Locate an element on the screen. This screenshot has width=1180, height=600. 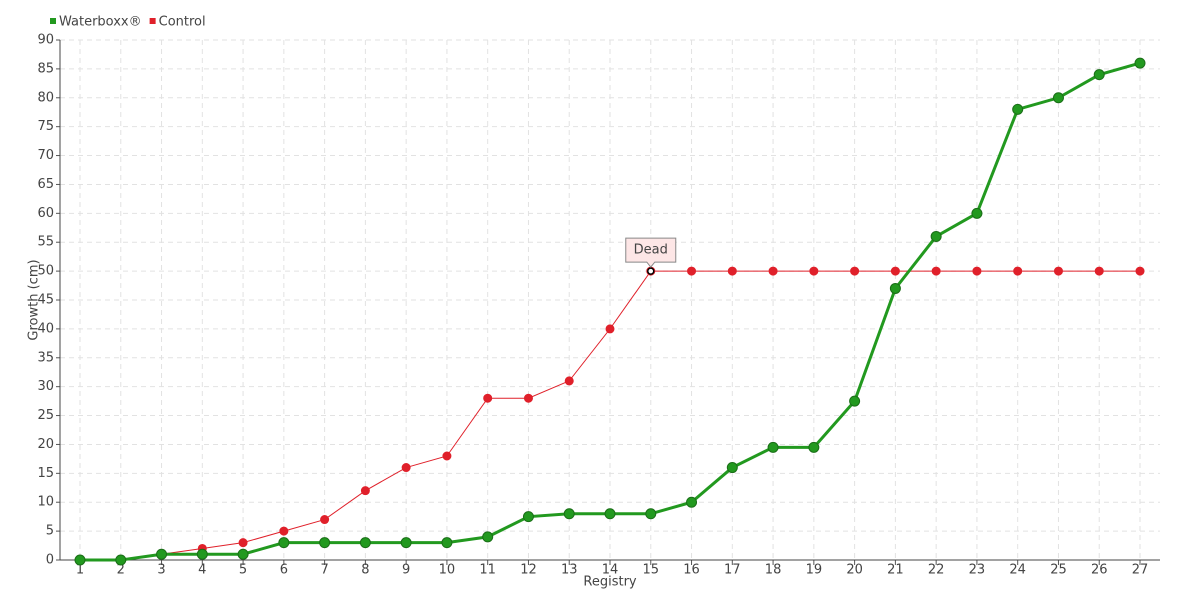
x-tick-label: 9 is located at coordinates (406, 570).